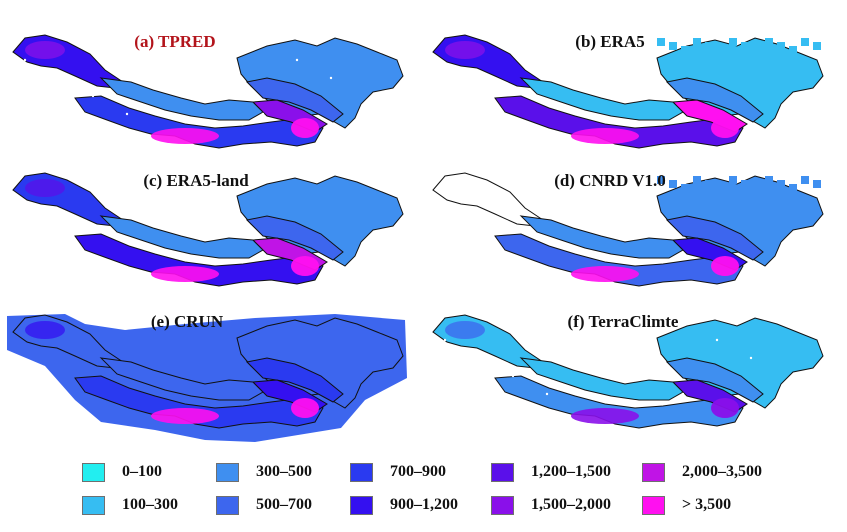 Image resolution: width=847 pixels, height=532 pixels. Describe the element at coordinates (150, 504) in the screenshot. I see `legend-label: 100–300` at that location.